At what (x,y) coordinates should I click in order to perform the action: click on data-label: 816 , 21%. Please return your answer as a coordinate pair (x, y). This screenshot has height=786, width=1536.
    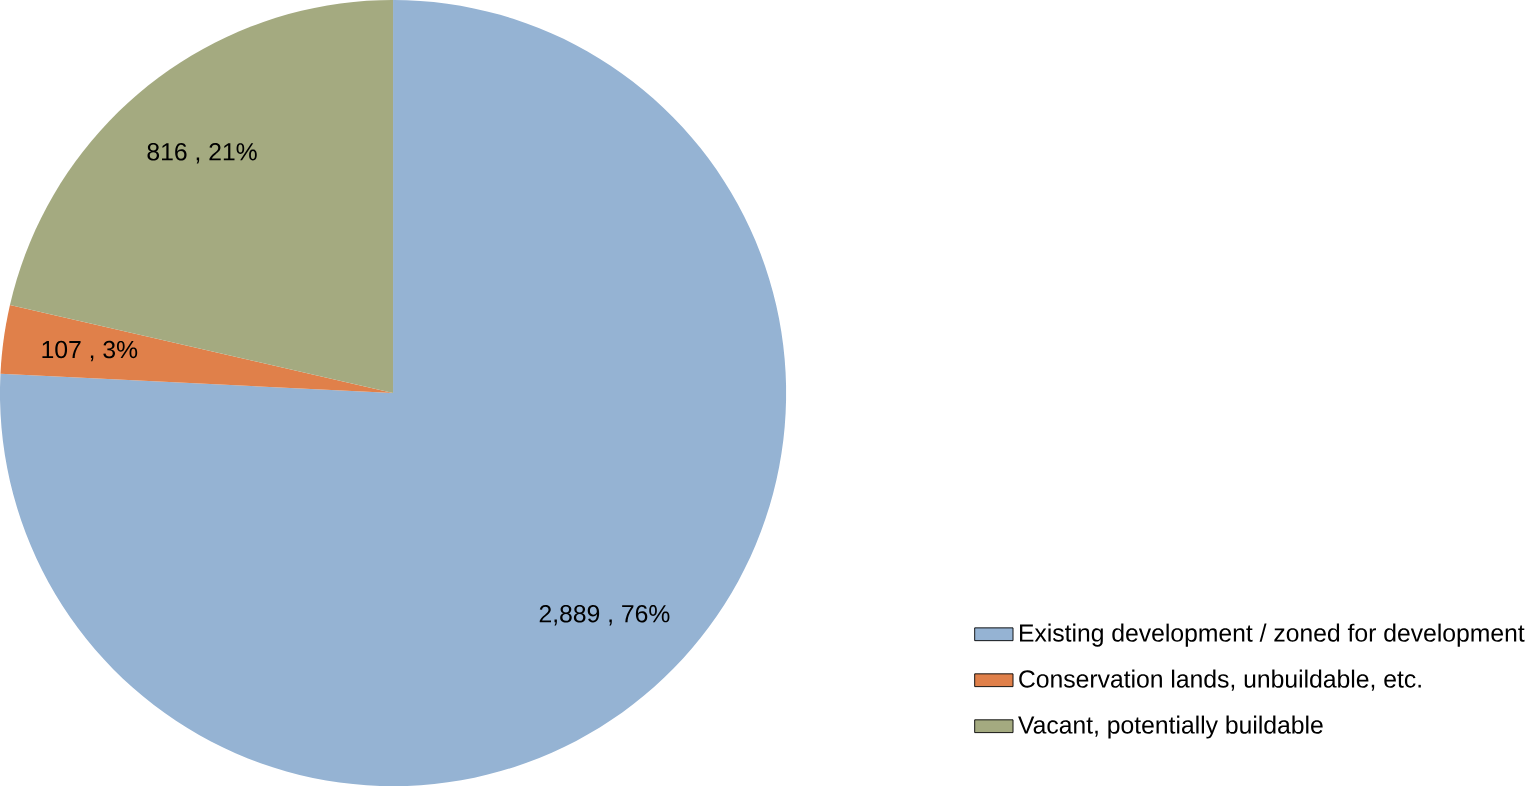
    Looking at the image, I should click on (202, 153).